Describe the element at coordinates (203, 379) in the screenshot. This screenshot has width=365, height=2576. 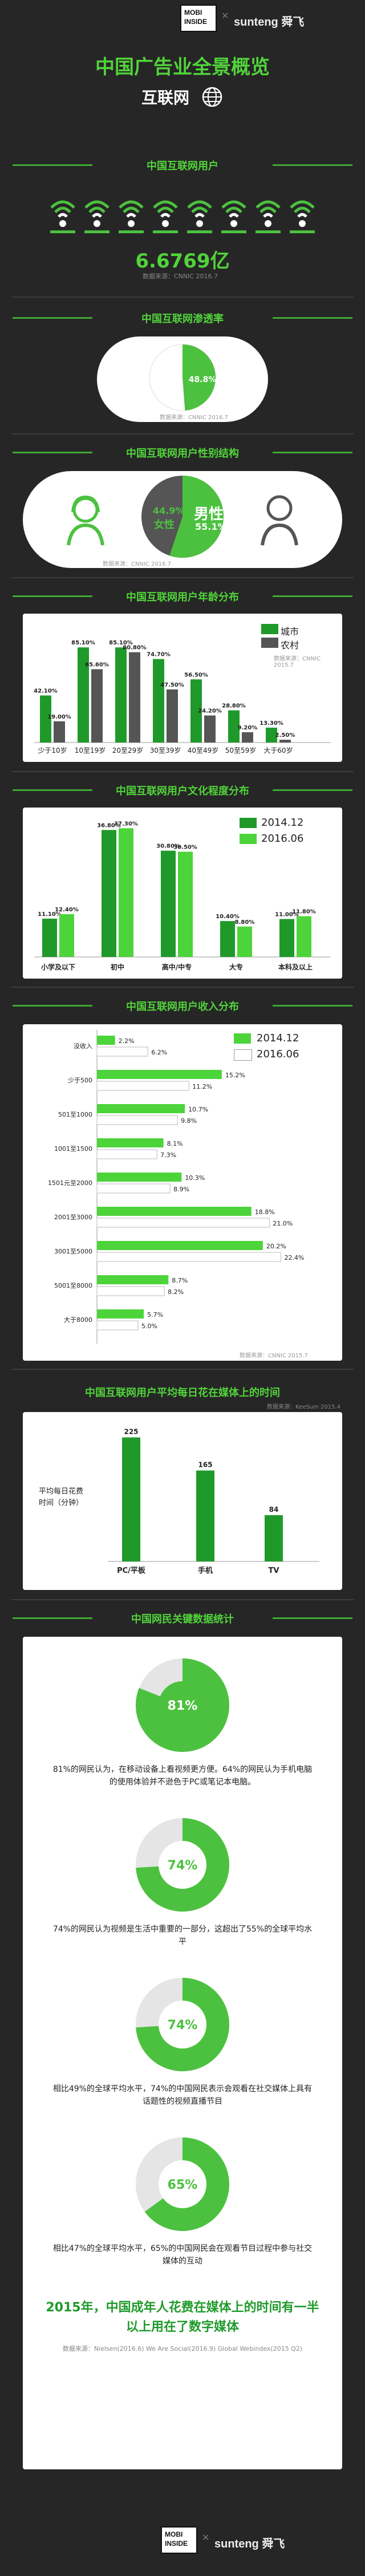
I see `penetration-value: 48.8%` at that location.